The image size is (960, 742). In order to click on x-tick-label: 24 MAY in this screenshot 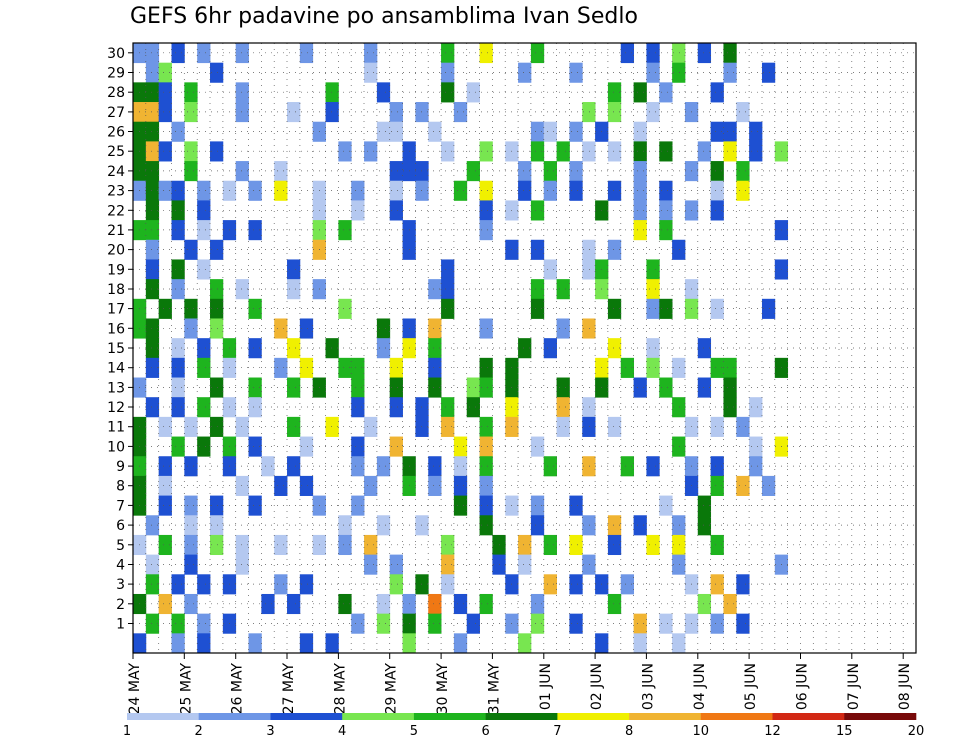, I will do `click(135, 689)`.